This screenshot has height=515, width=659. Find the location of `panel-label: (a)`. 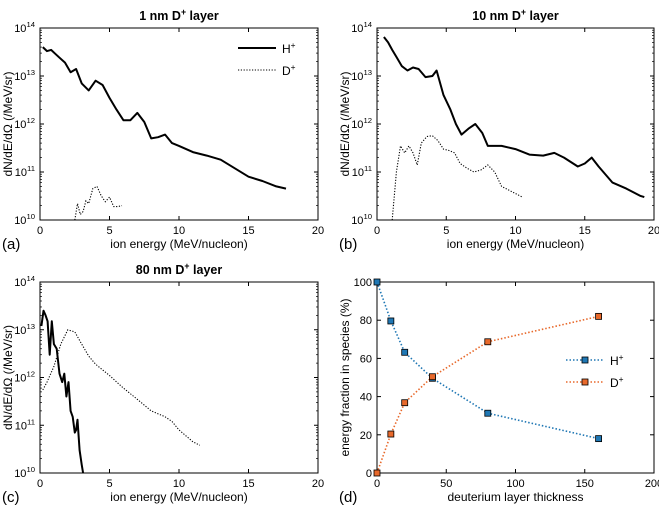

panel-label: (a) is located at coordinates (11, 244).